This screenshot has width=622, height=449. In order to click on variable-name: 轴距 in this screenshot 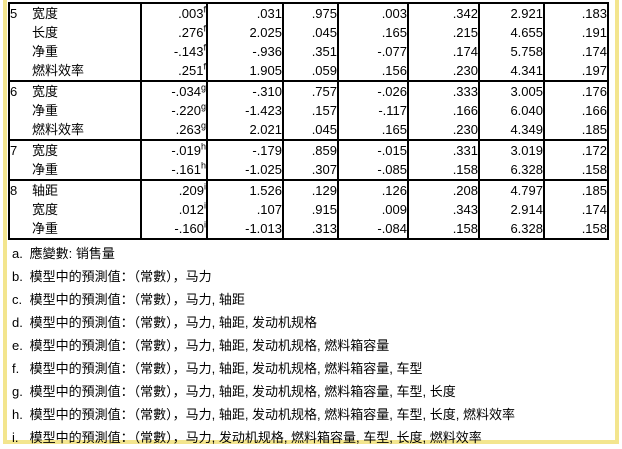, I will do `click(45, 190)`.